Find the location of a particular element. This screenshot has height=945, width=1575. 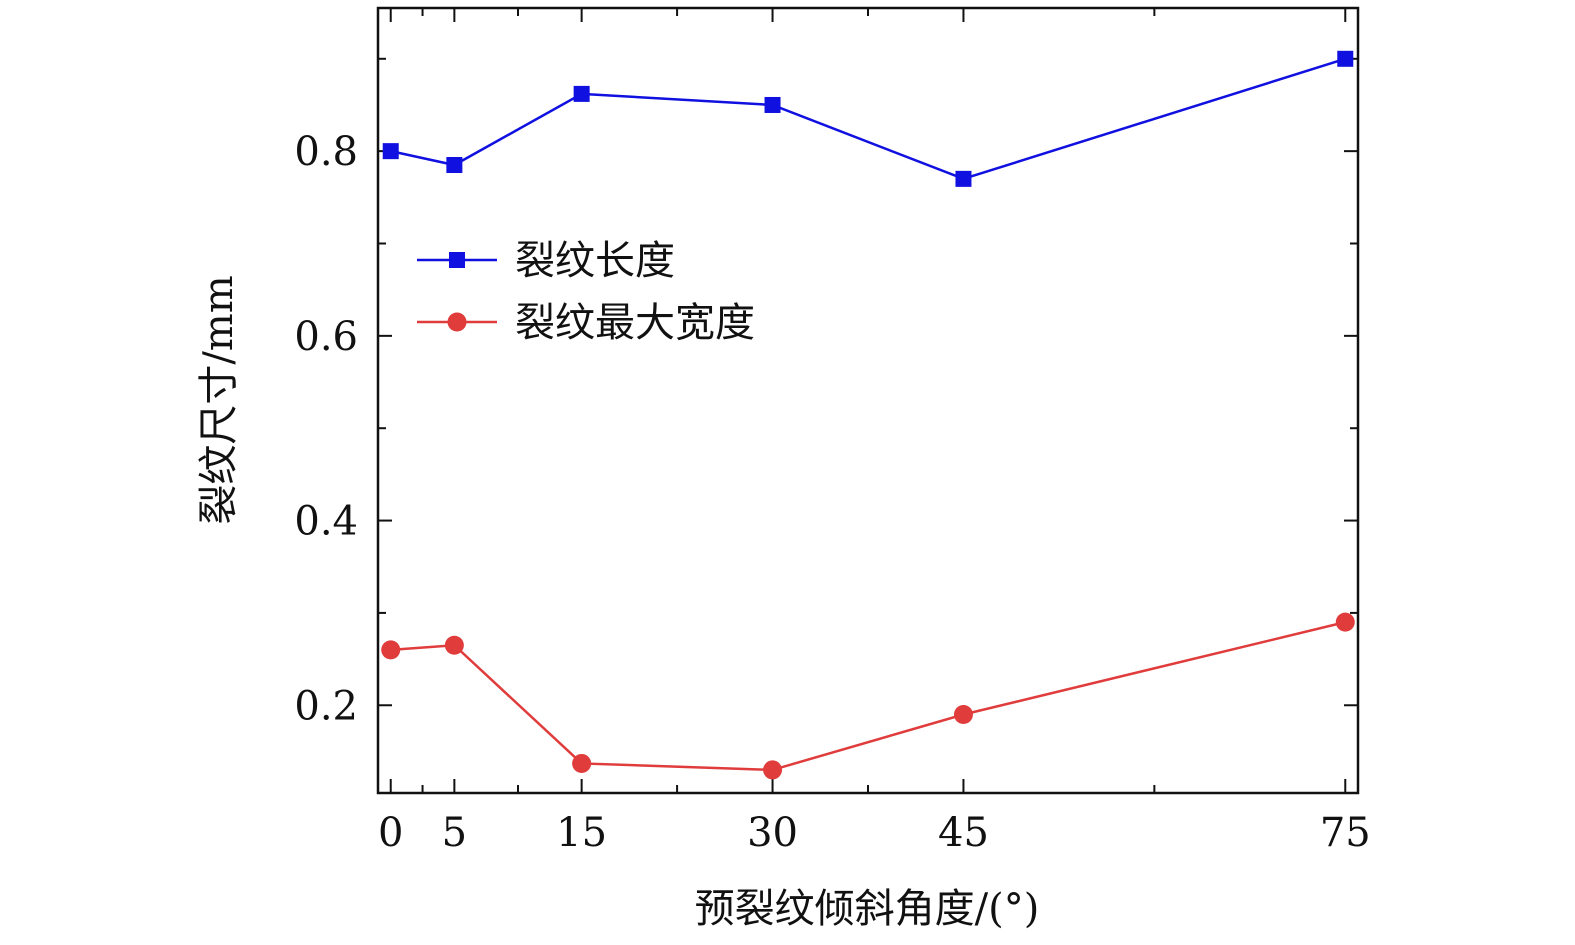

legend-item-1: 裂纹长度 is located at coordinates (546, 261).